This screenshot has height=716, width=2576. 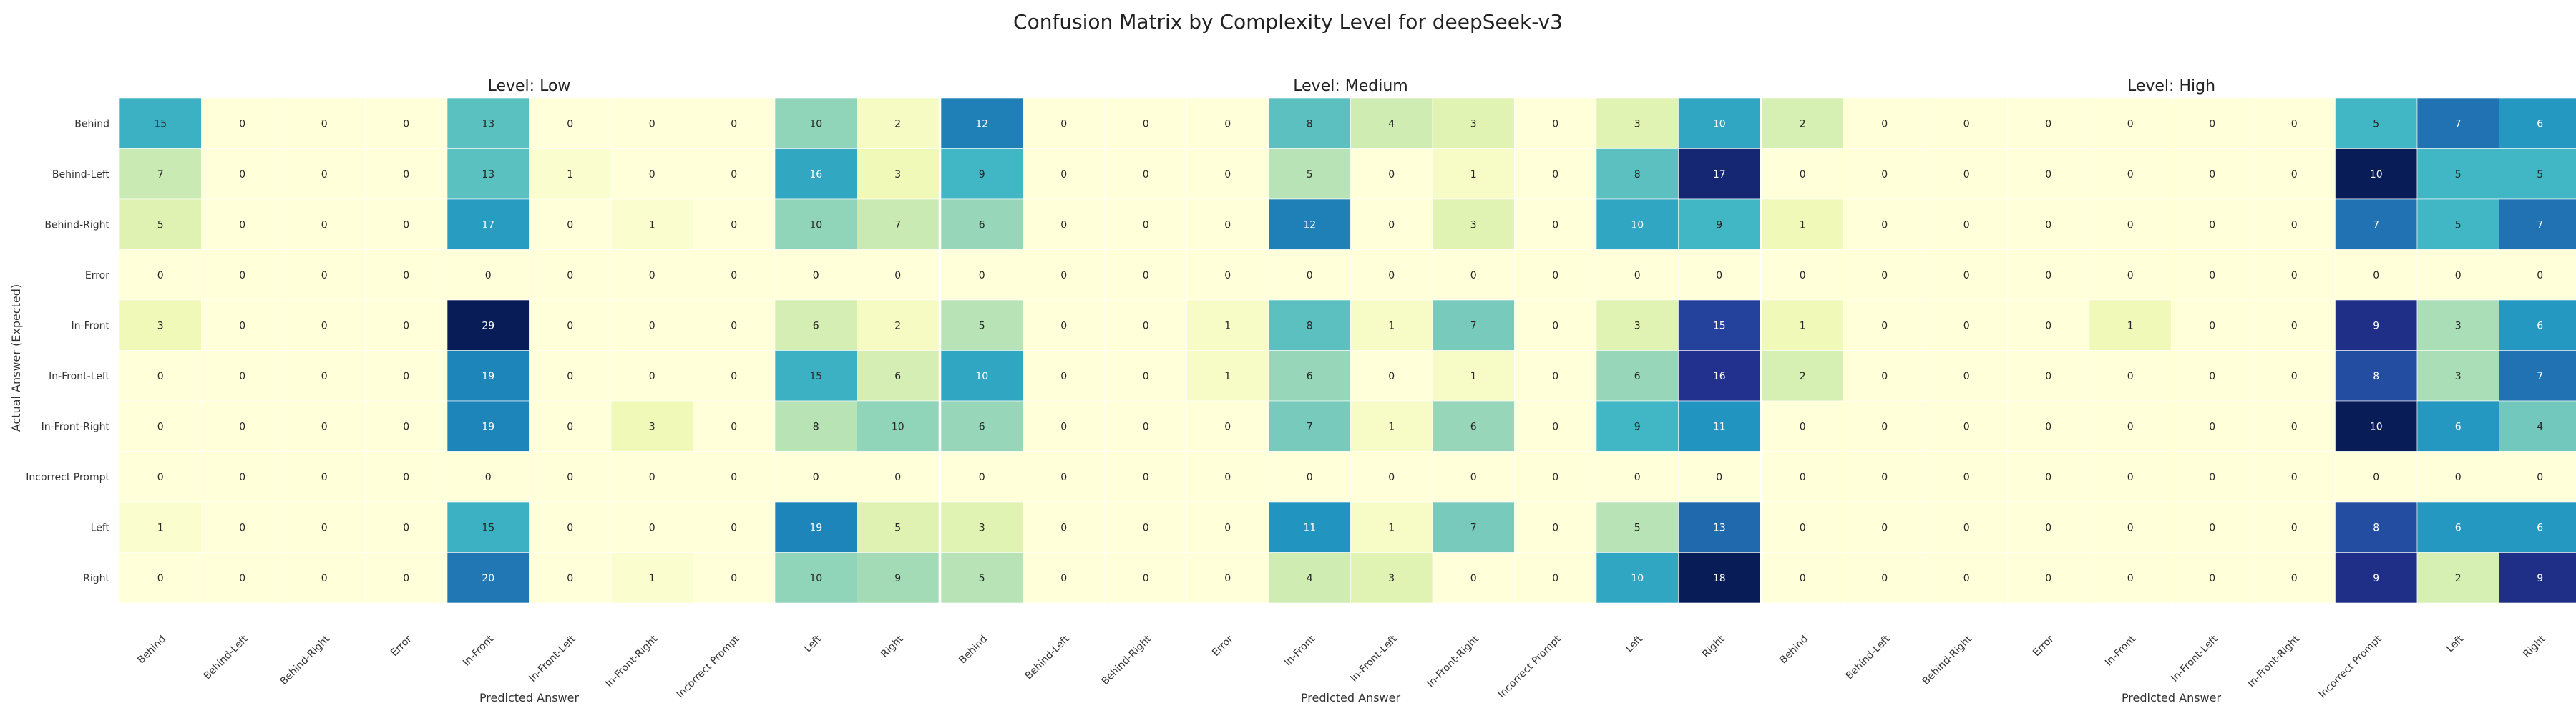 I want to click on y-tick-label: Behind-Left, so click(x=81, y=174).